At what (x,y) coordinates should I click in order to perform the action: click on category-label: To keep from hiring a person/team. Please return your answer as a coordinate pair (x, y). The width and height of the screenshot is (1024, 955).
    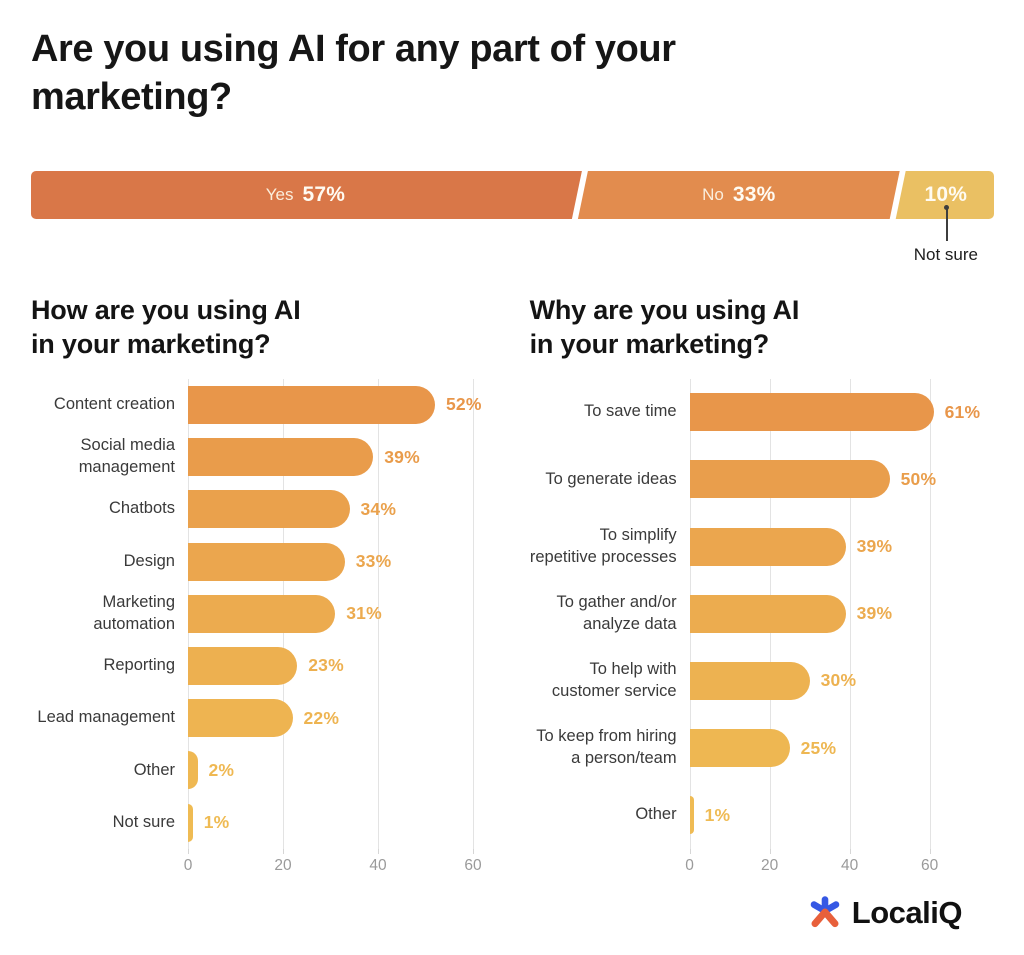
    Looking at the image, I should click on (606, 747).